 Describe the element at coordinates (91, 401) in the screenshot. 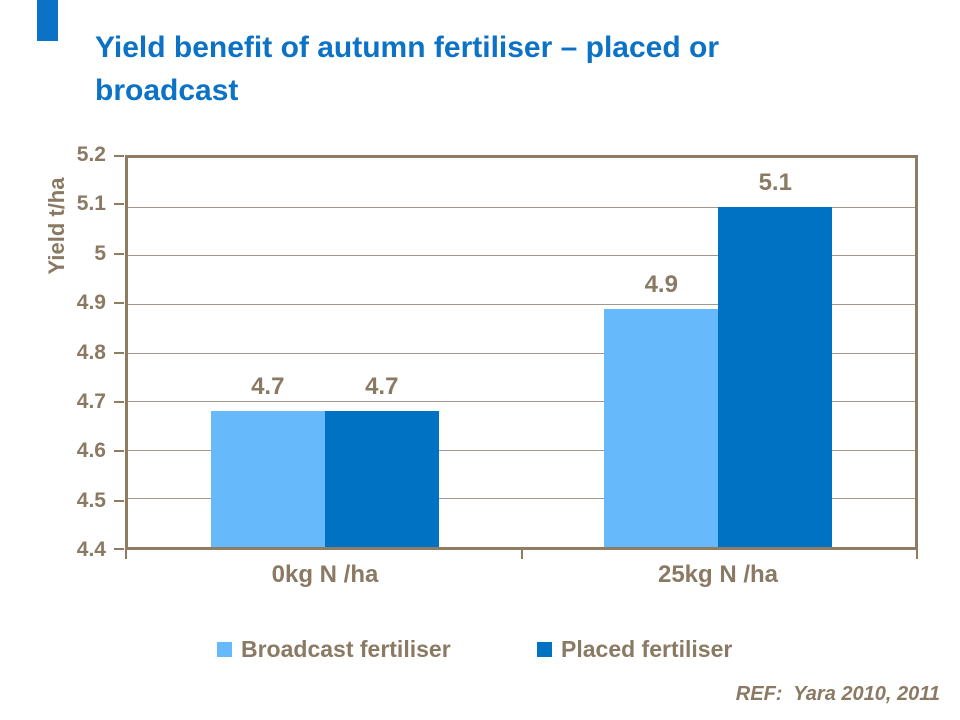

I see `y-tick-label: 4.7` at that location.